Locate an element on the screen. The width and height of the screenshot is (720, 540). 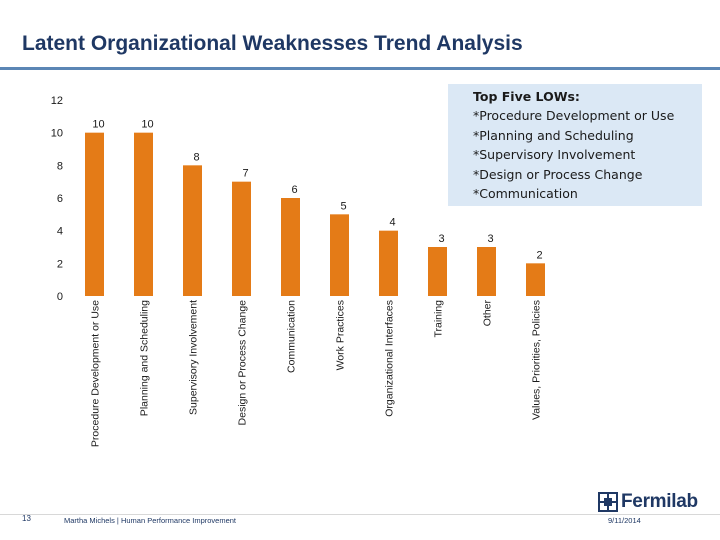
data-label: 7 is located at coordinates (245, 174).